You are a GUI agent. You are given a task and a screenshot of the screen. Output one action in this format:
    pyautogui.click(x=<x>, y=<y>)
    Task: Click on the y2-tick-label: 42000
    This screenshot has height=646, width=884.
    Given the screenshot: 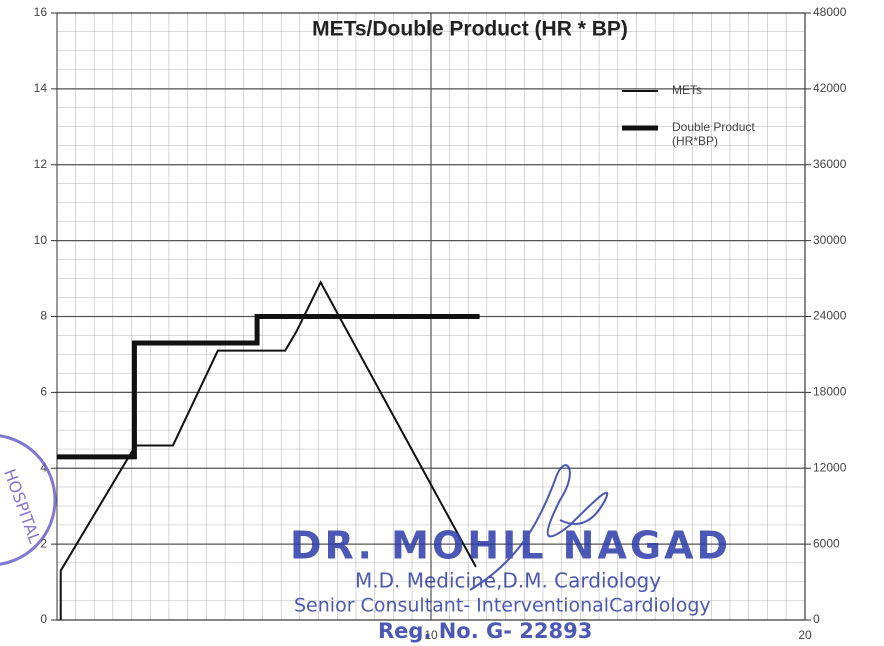 What is the action you would take?
    pyautogui.click(x=830, y=88)
    